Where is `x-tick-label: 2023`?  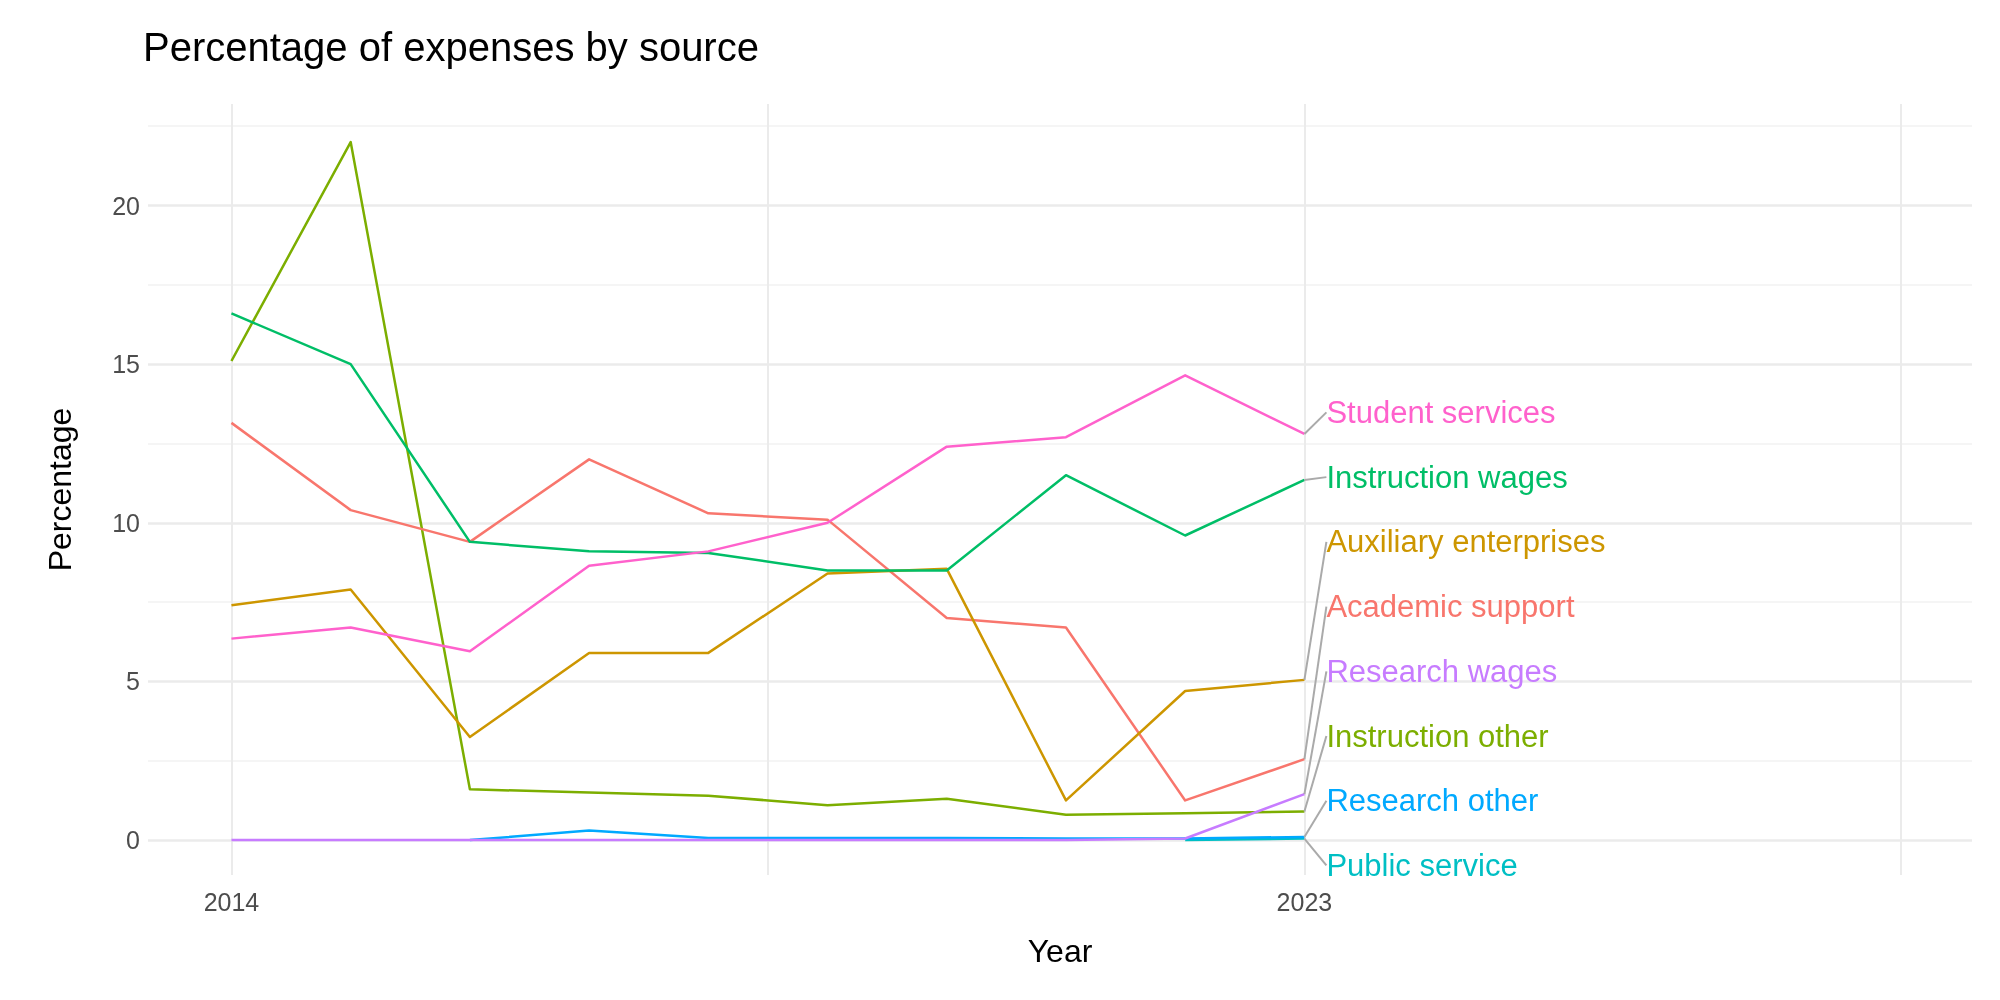 x-tick-label: 2023 is located at coordinates (1304, 901).